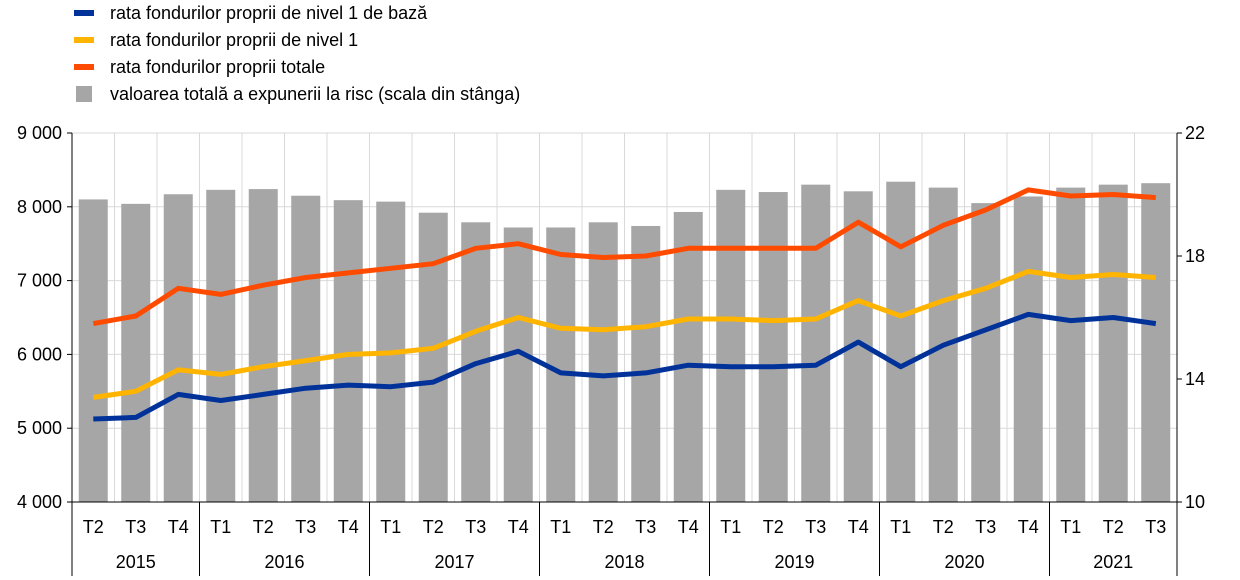  What do you see at coordinates (794, 562) in the screenshot?
I see `year-label: 2019` at bounding box center [794, 562].